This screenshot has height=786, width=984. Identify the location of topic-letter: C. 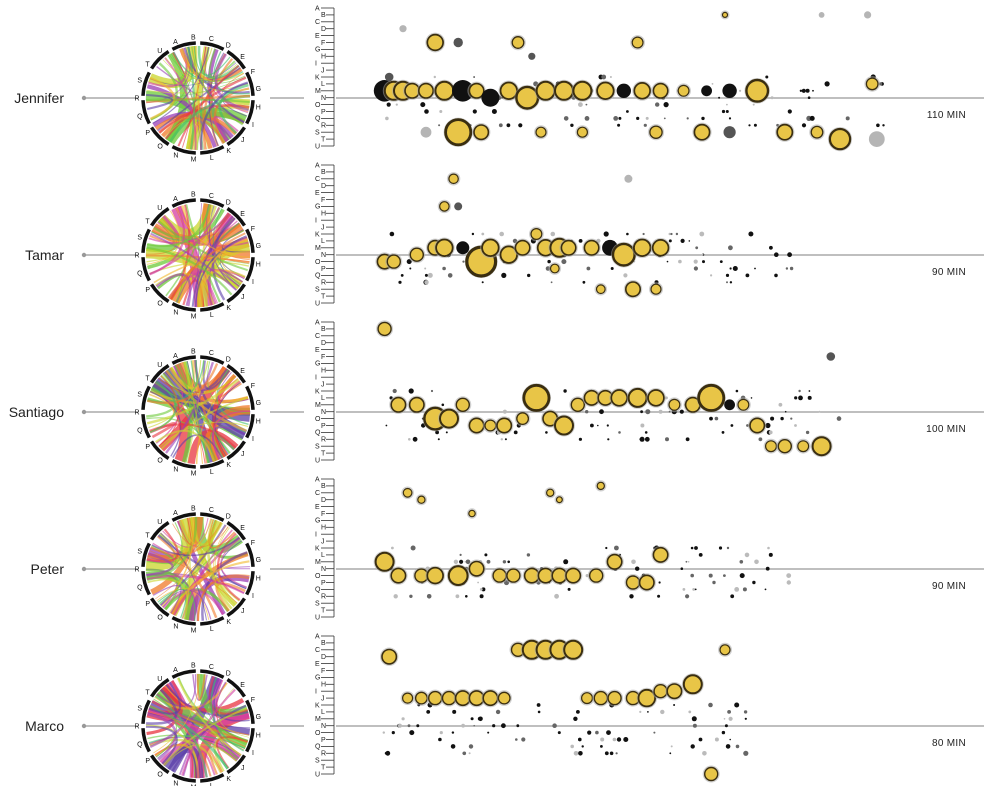
(317, 22).